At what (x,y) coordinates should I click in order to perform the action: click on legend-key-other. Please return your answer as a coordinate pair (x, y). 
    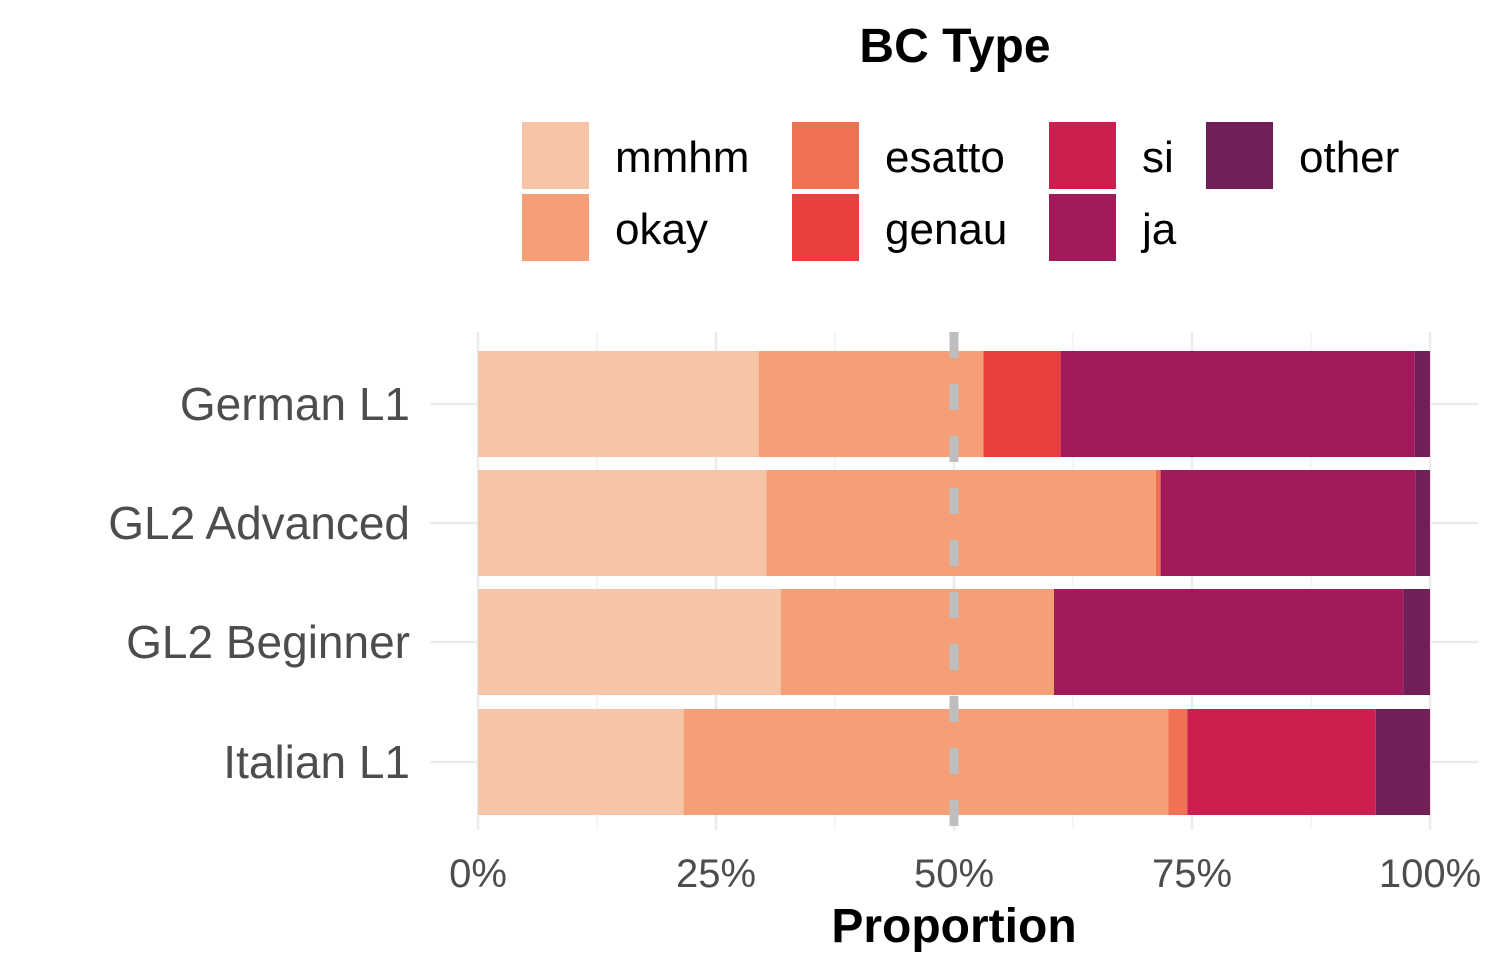
    Looking at the image, I should click on (1239, 155).